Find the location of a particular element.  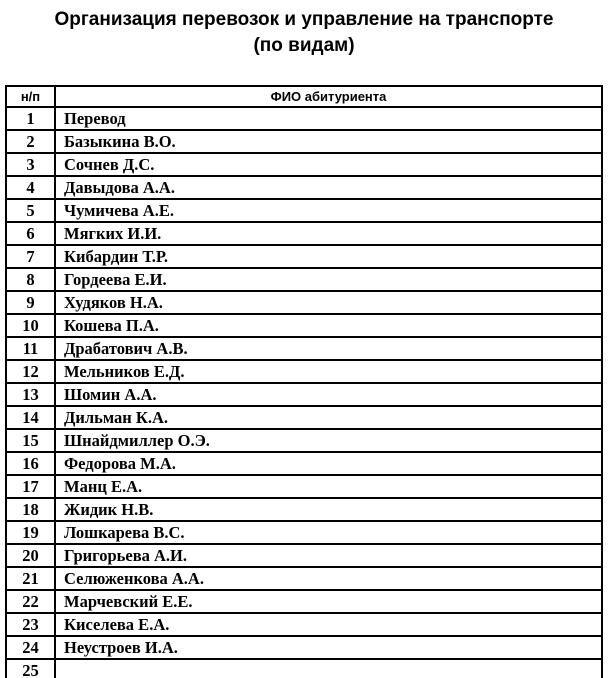

column-header-number: н/п is located at coordinates (30, 96).